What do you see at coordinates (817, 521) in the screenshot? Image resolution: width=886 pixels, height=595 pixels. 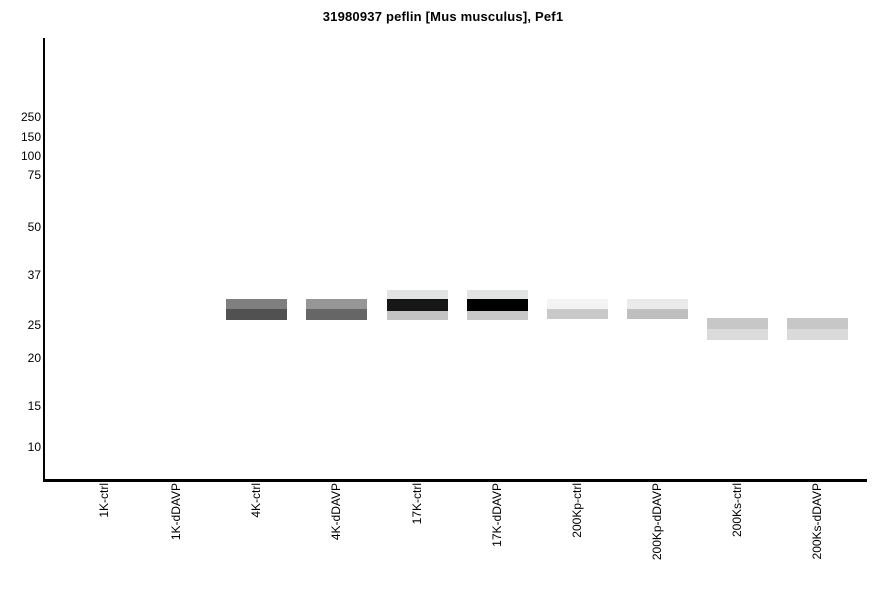 I see `x-label-200Ks-dDAVP: 200Ks-dDAVP` at bounding box center [817, 521].